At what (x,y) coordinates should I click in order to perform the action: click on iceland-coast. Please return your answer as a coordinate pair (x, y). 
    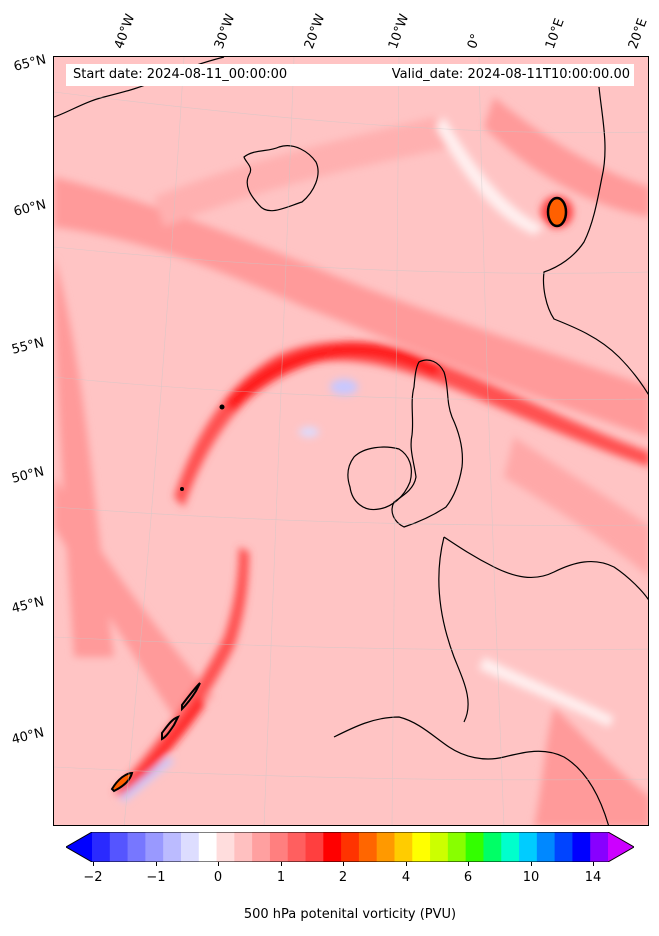
    Looking at the image, I should click on (281, 178).